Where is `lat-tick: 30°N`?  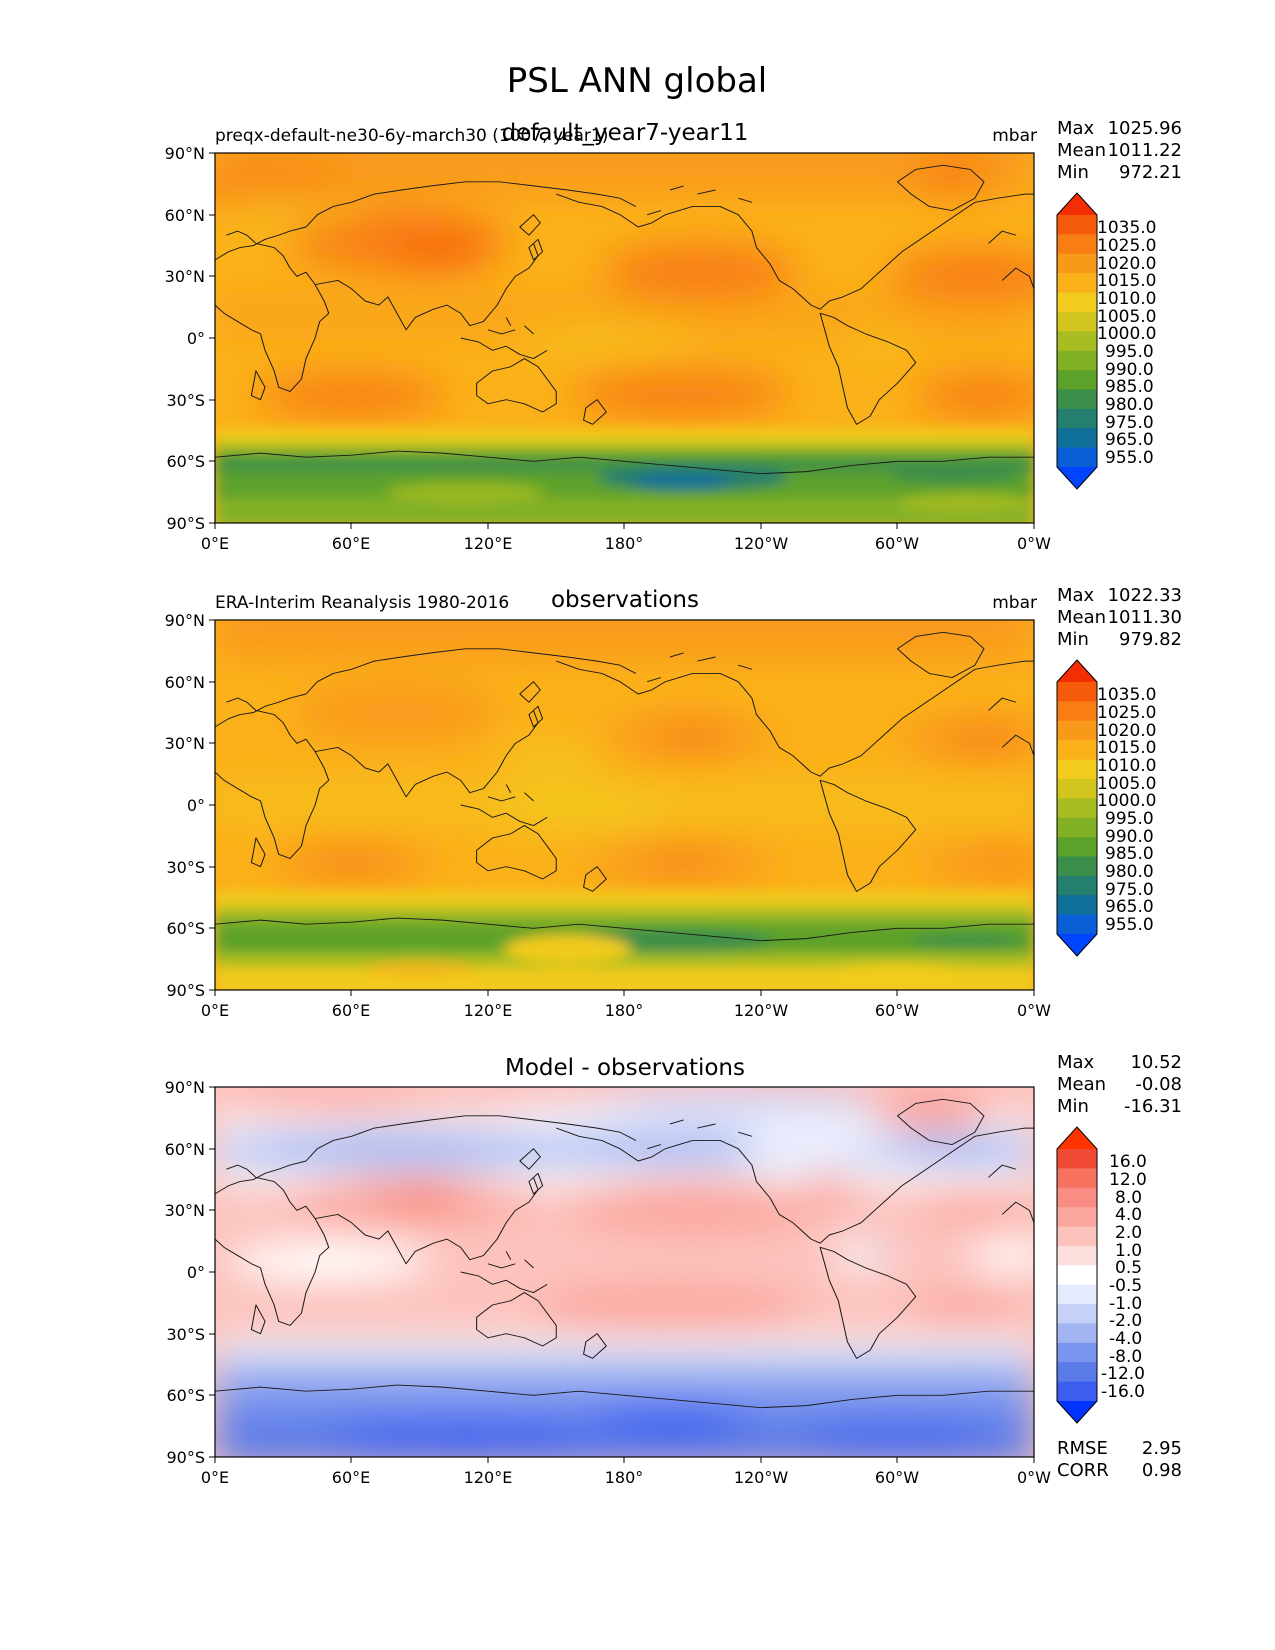
lat-tick: 30°N is located at coordinates (190, 1210).